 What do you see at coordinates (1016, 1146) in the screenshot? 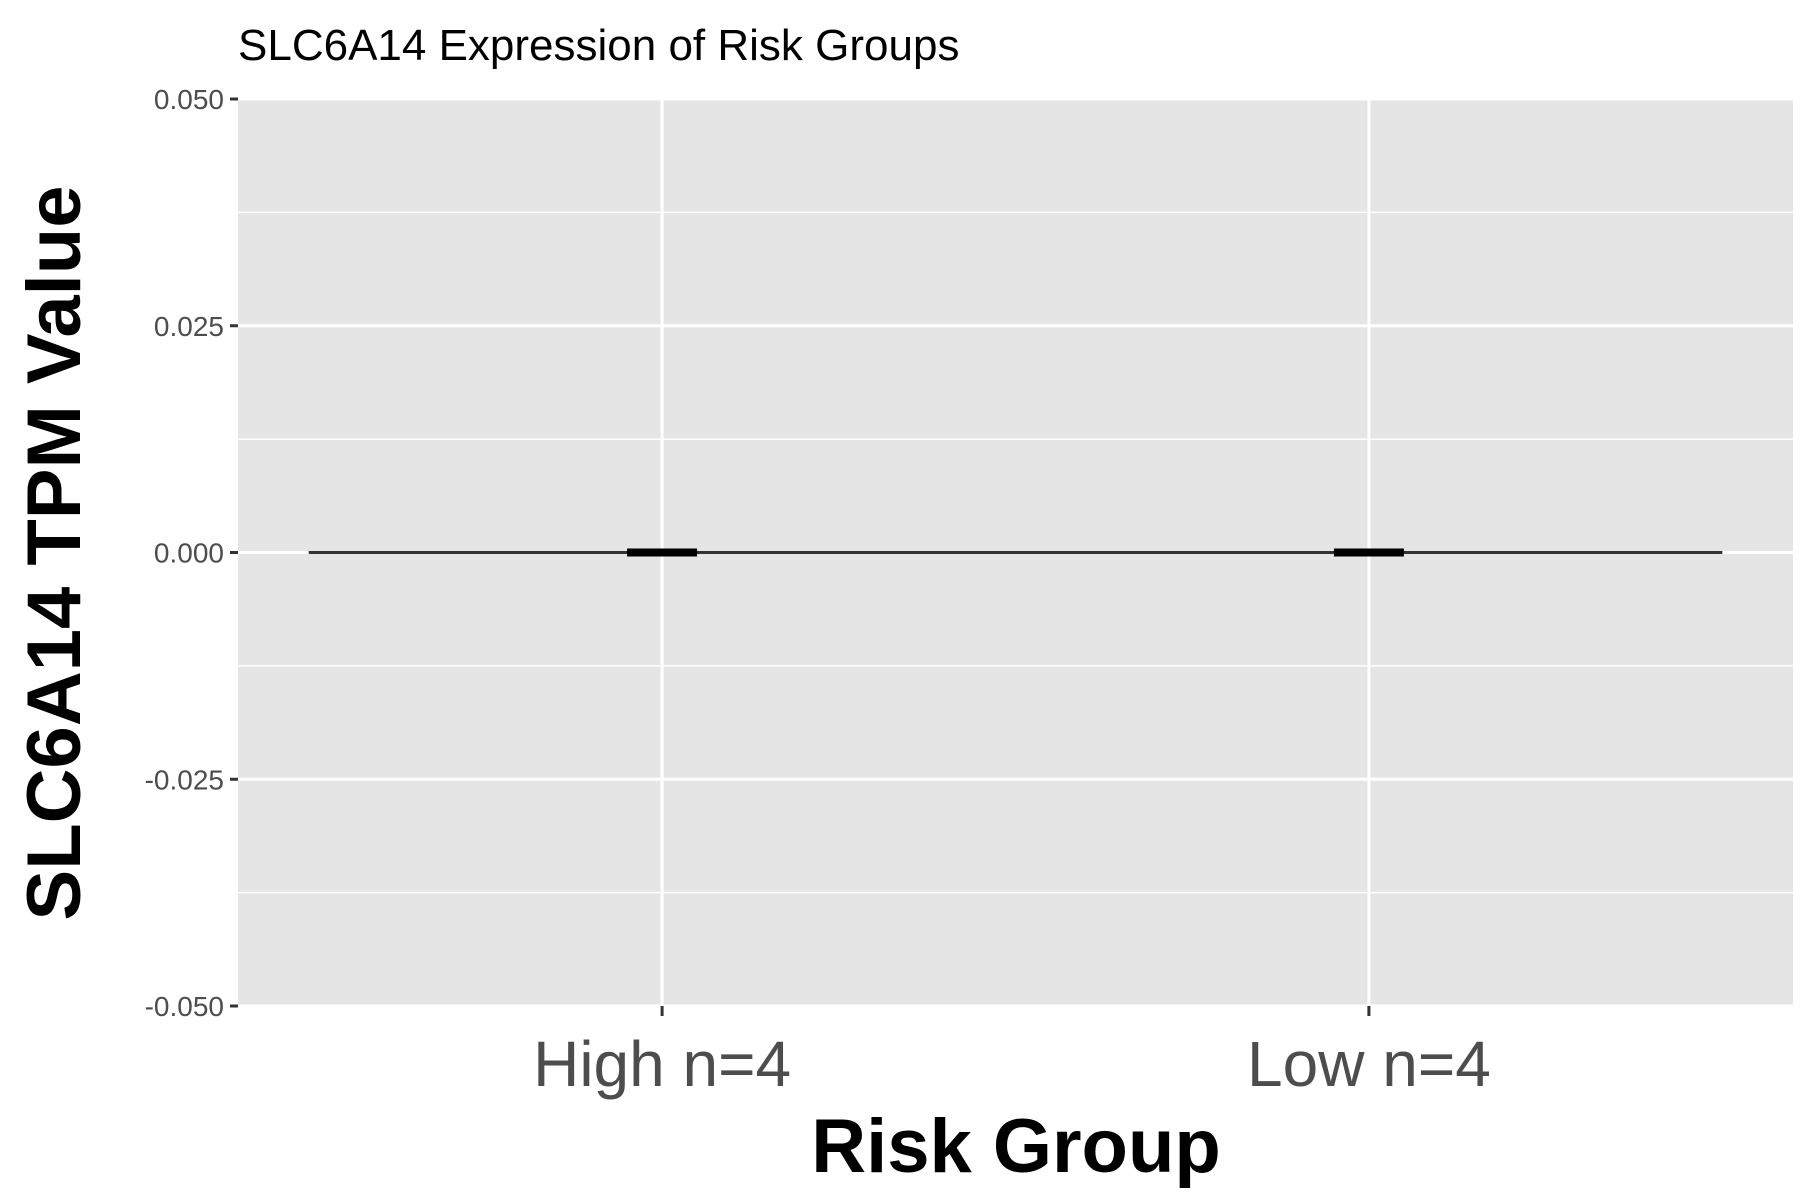
I see `x-axis-title: Risk Group` at bounding box center [1016, 1146].